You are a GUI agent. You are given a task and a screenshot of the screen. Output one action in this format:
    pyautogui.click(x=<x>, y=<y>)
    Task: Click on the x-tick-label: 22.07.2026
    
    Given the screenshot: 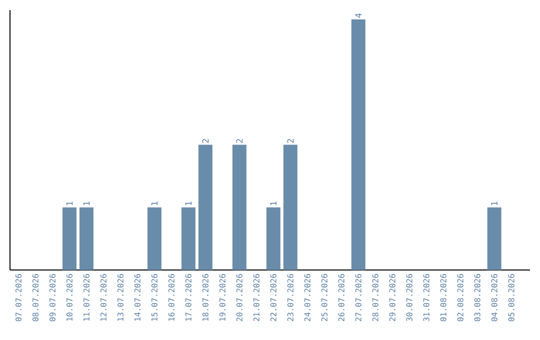 What is the action you would take?
    pyautogui.click(x=273, y=298)
    